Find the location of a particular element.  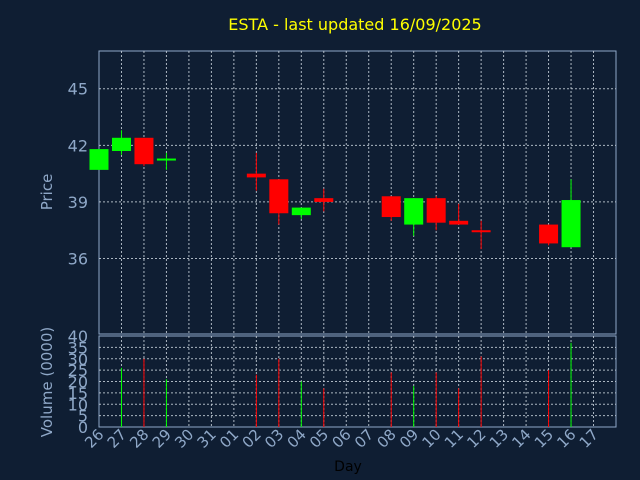

volume-y-tick-label: 5 is located at coordinates (83, 416).